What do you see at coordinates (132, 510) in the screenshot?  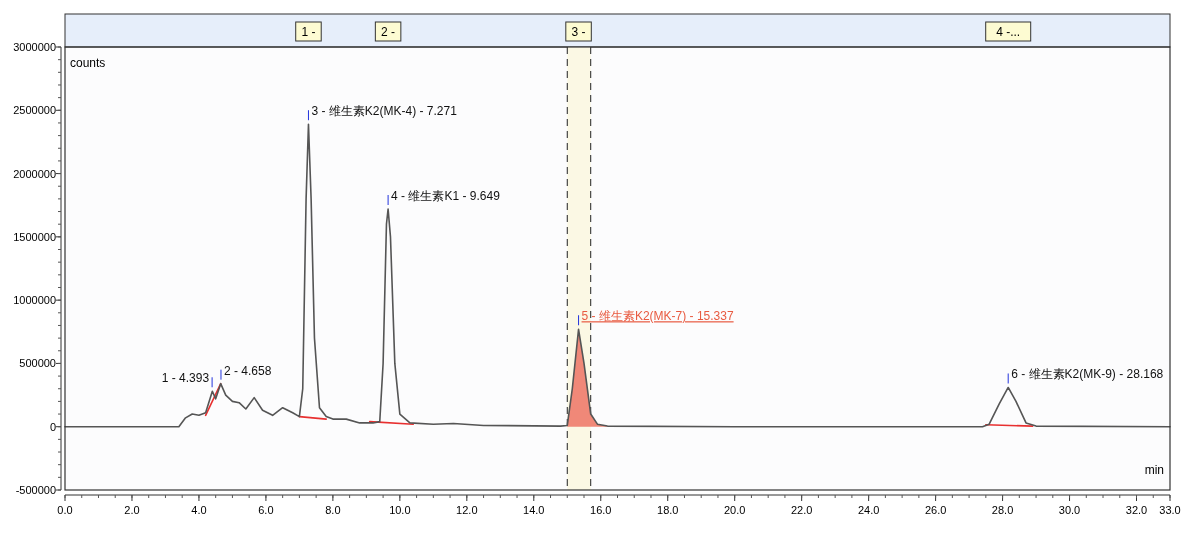 I see `x-tick-label: 2.0` at bounding box center [132, 510].